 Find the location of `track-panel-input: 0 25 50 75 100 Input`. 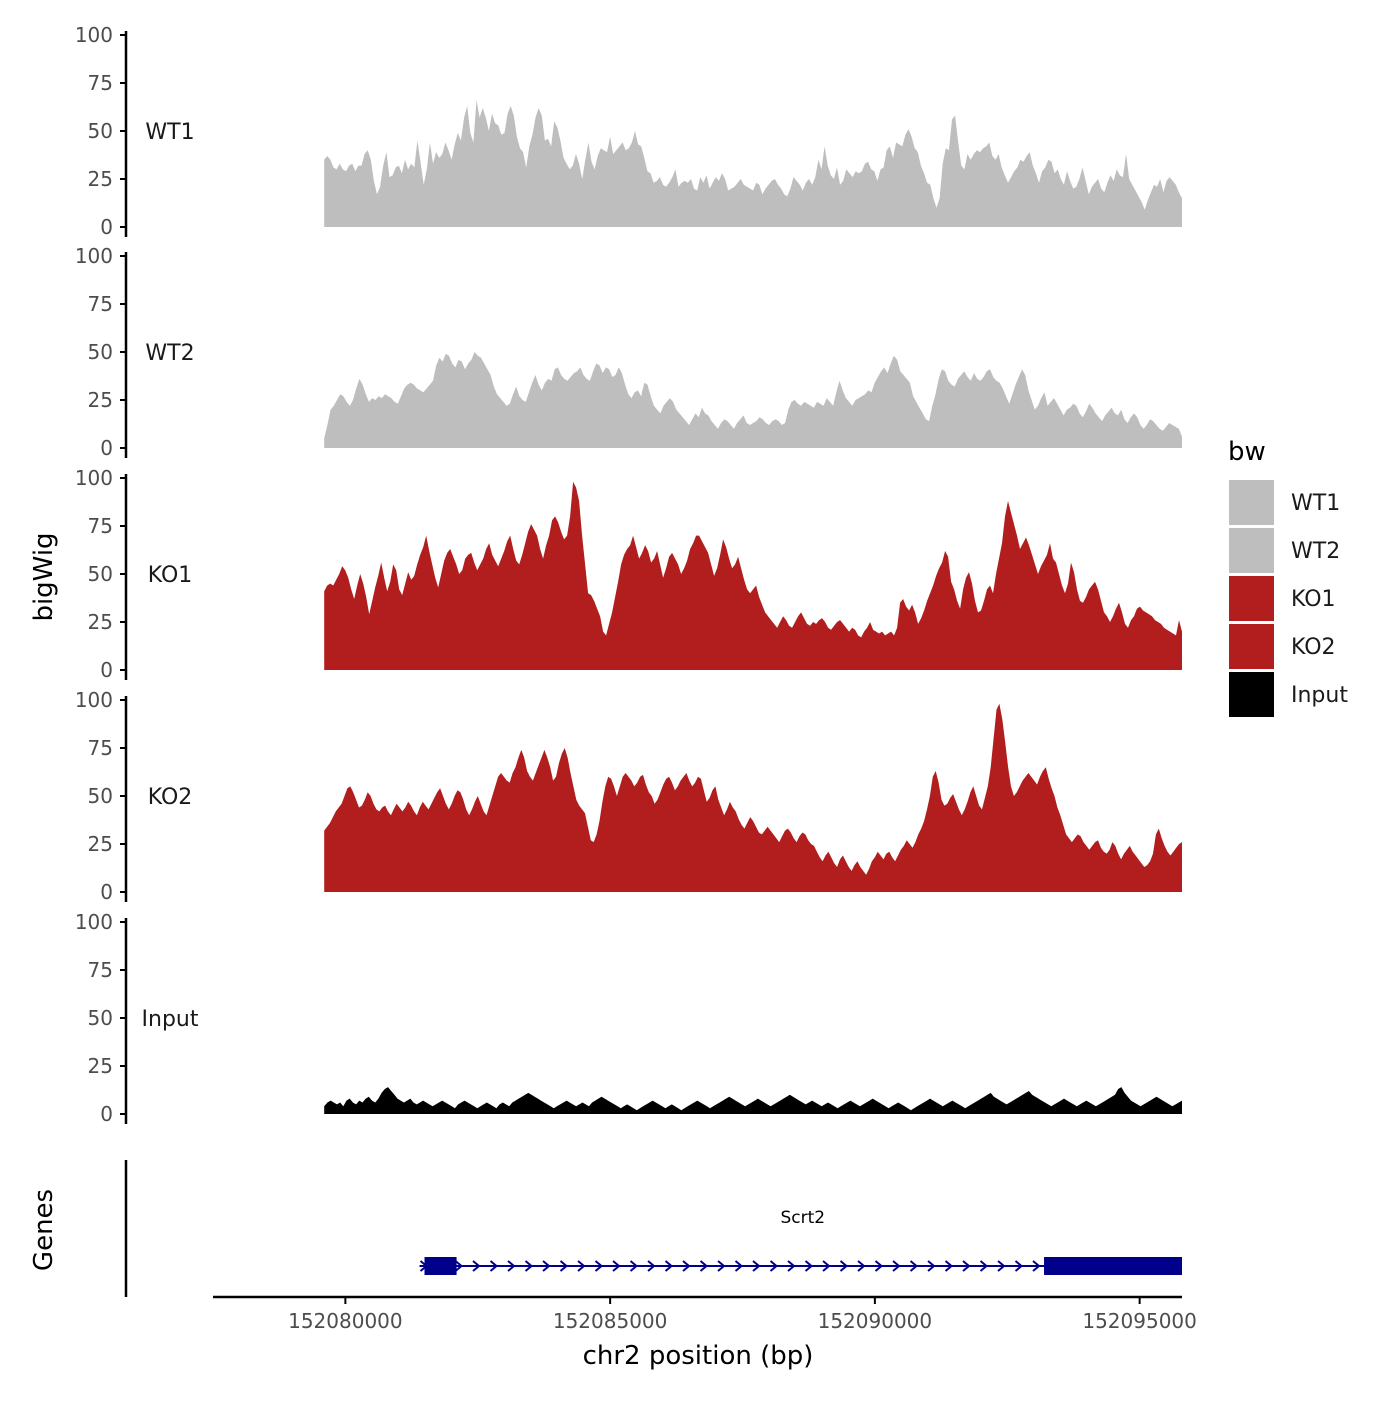

track-panel-input: 0 25 50 75 100 Input is located at coordinates (628, 1018).